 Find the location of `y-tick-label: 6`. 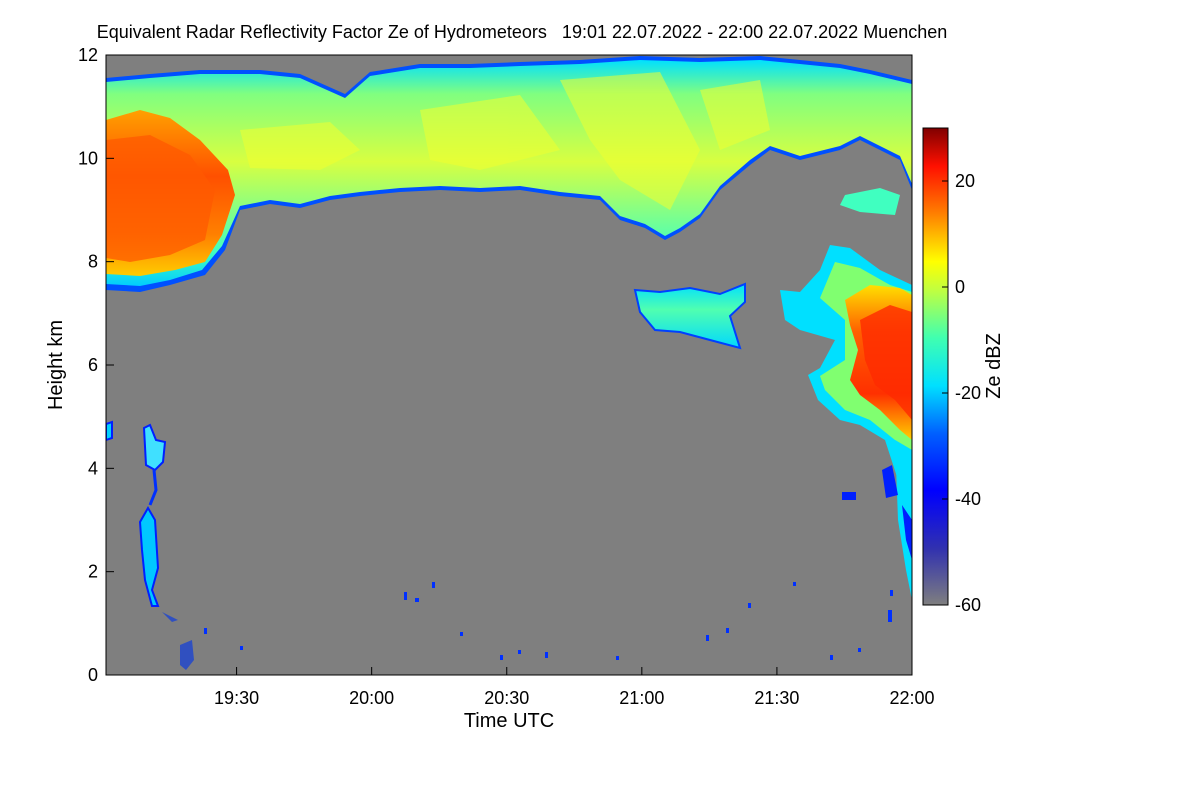

y-tick-label: 6 is located at coordinates (93, 365).